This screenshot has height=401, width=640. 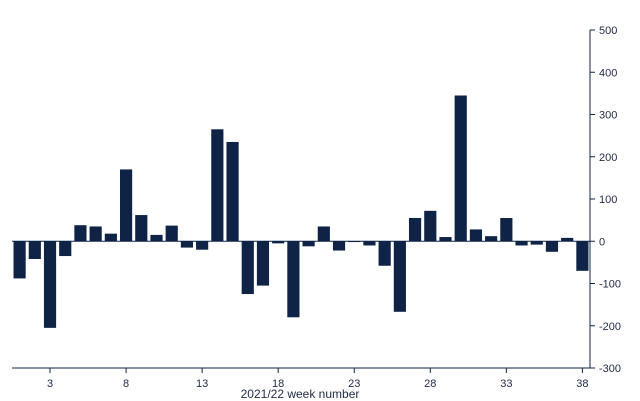 I want to click on y-tick-label: 400, so click(x=608, y=73).